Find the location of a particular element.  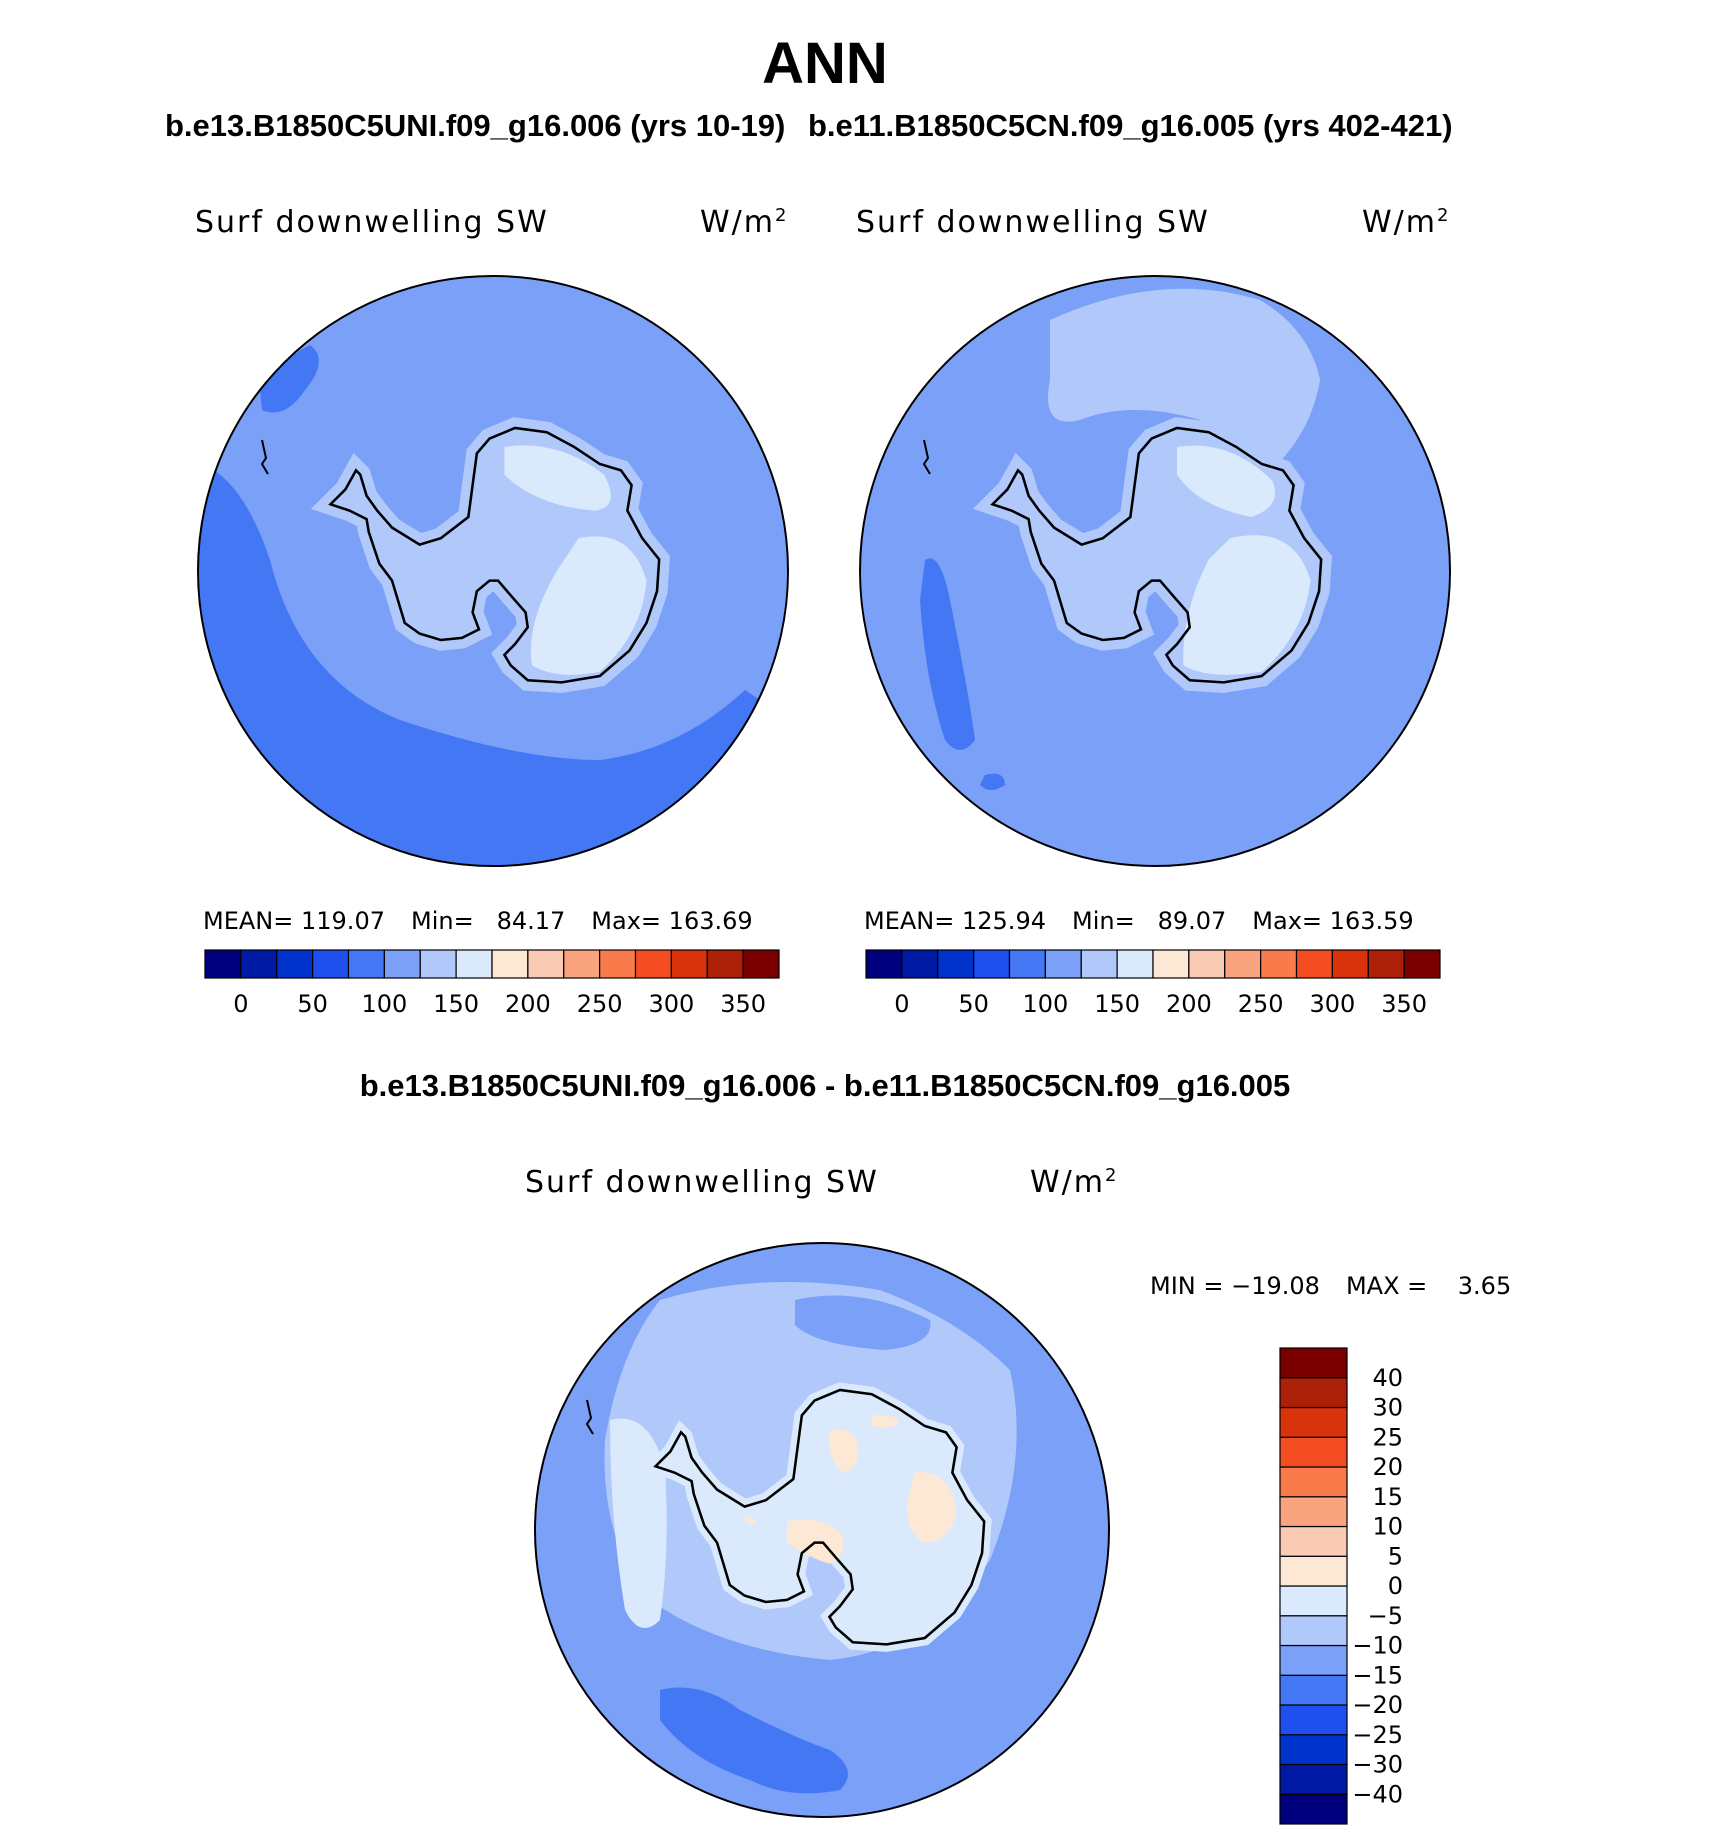

map-left-model is located at coordinates (493, 571).